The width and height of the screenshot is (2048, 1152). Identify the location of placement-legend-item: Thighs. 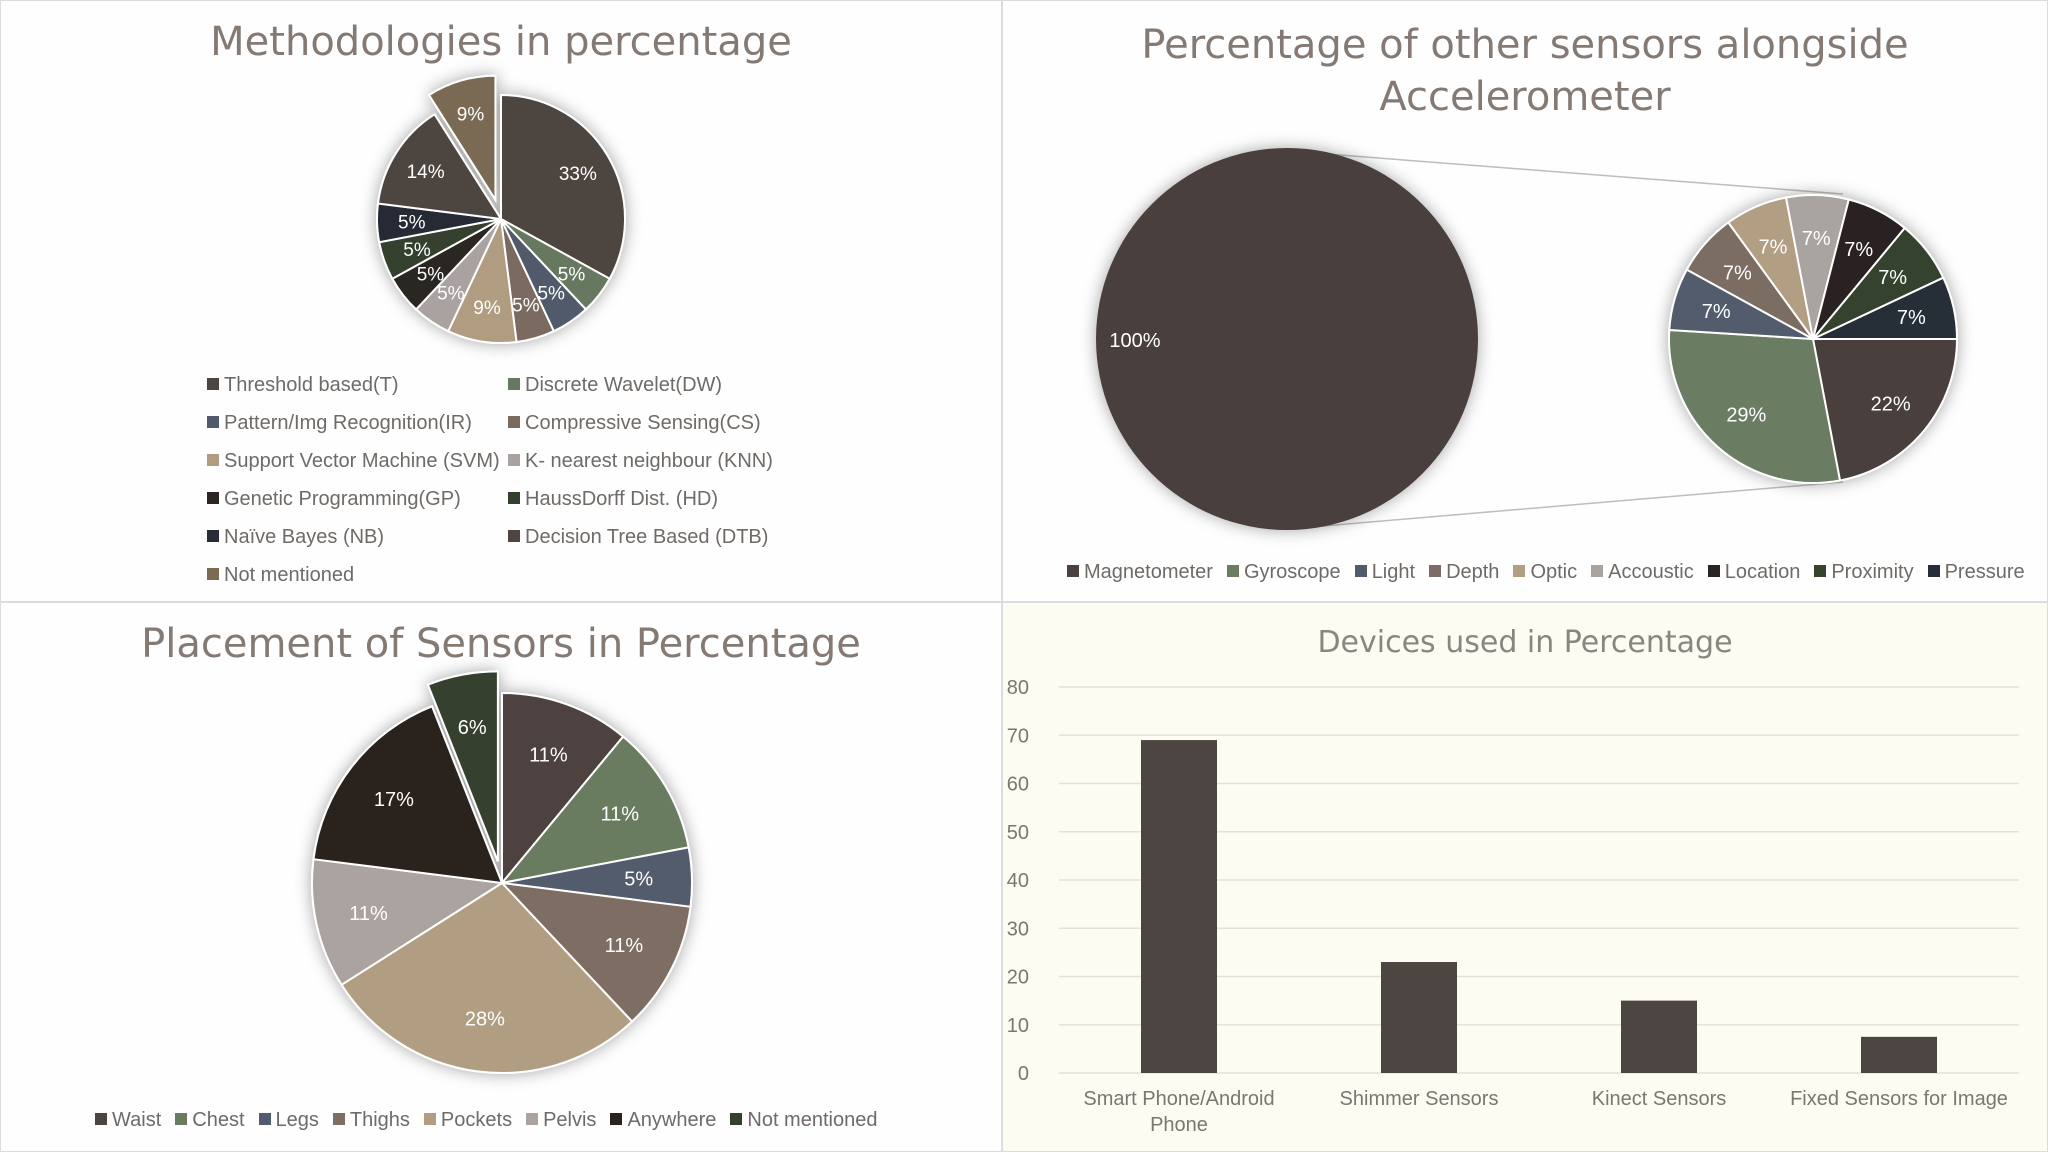
(371, 1120).